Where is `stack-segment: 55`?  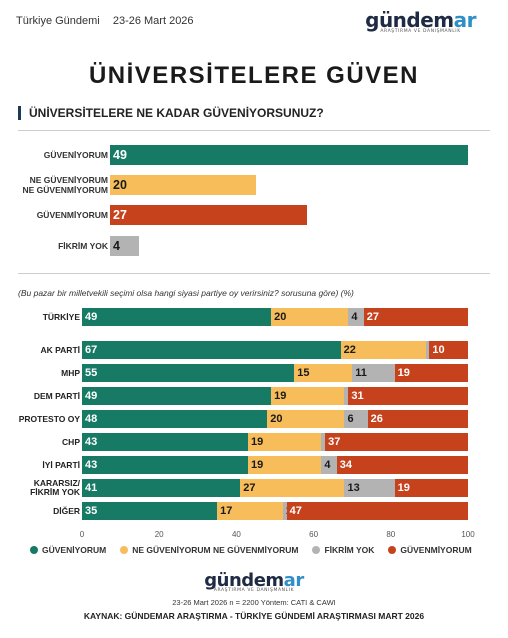 stack-segment: 55 is located at coordinates (188, 373).